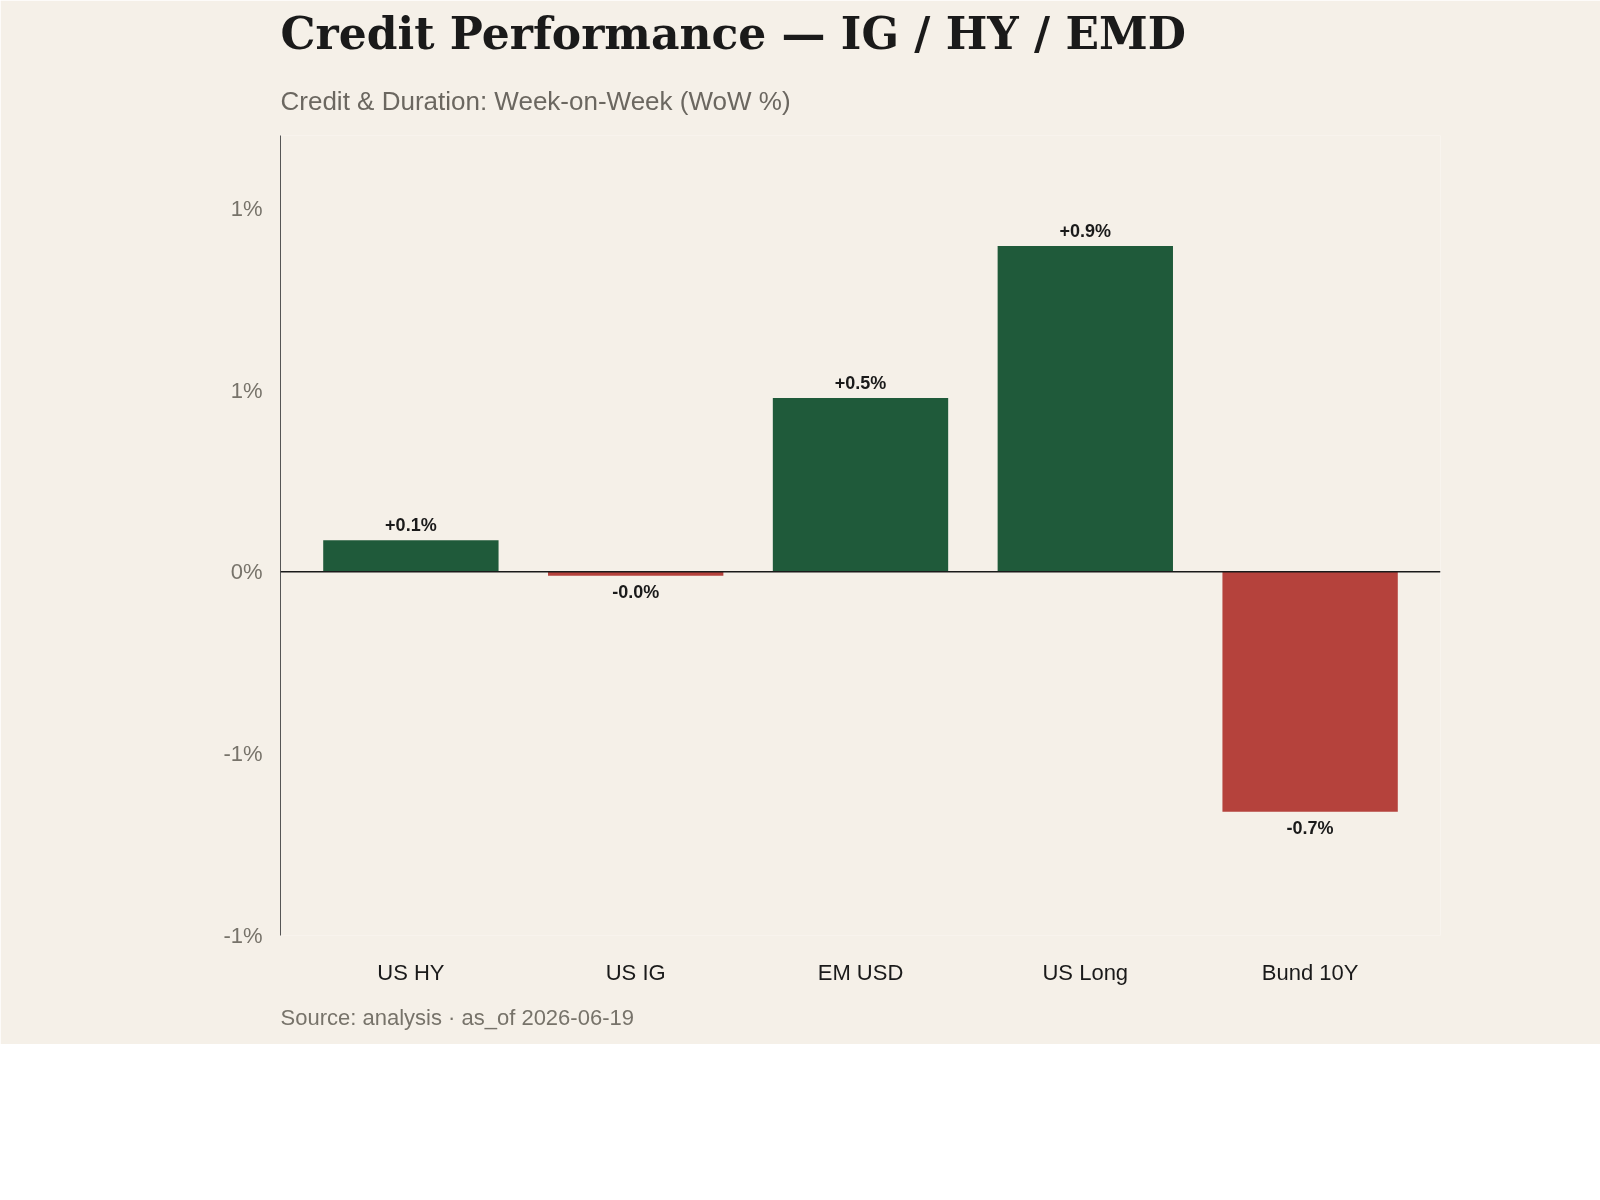 This screenshot has height=1200, width=1600. I want to click on chart-title: Credit Performance — IG / HY / EMD, so click(733, 33).